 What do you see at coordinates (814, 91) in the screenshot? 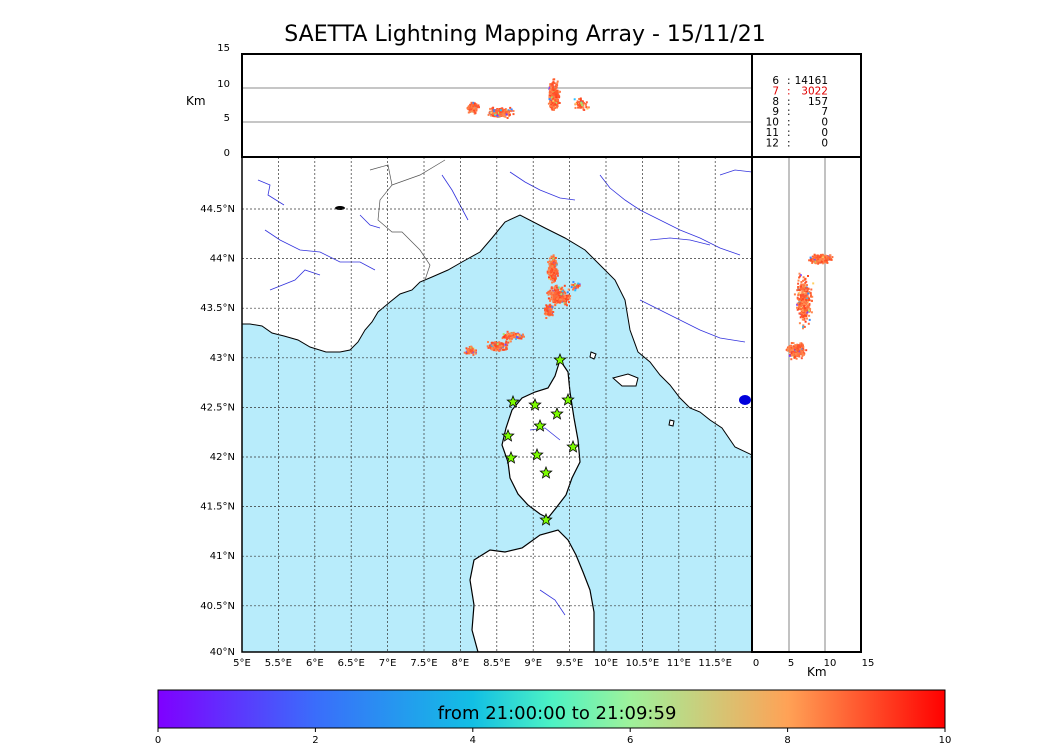
I see `count-value: 3022` at bounding box center [814, 91].